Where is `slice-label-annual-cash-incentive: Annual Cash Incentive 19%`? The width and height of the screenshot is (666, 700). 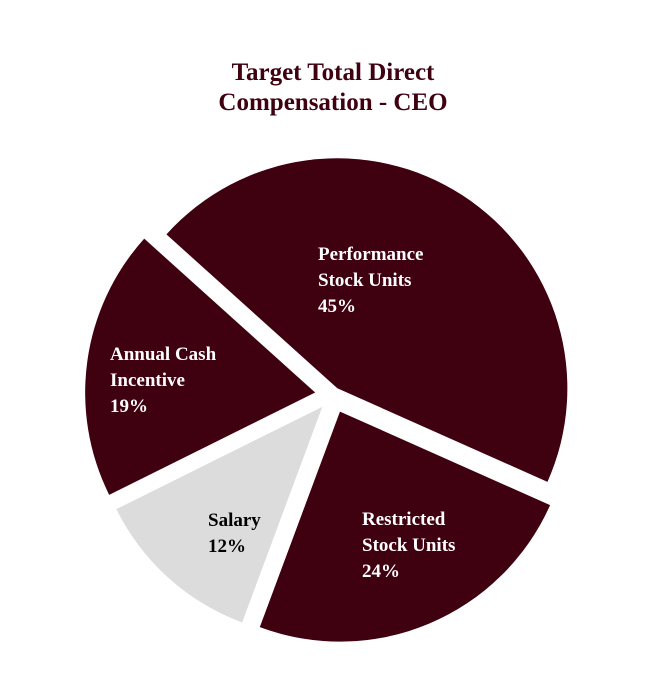 slice-label-annual-cash-incentive: Annual Cash Incentive 19% is located at coordinates (163, 381).